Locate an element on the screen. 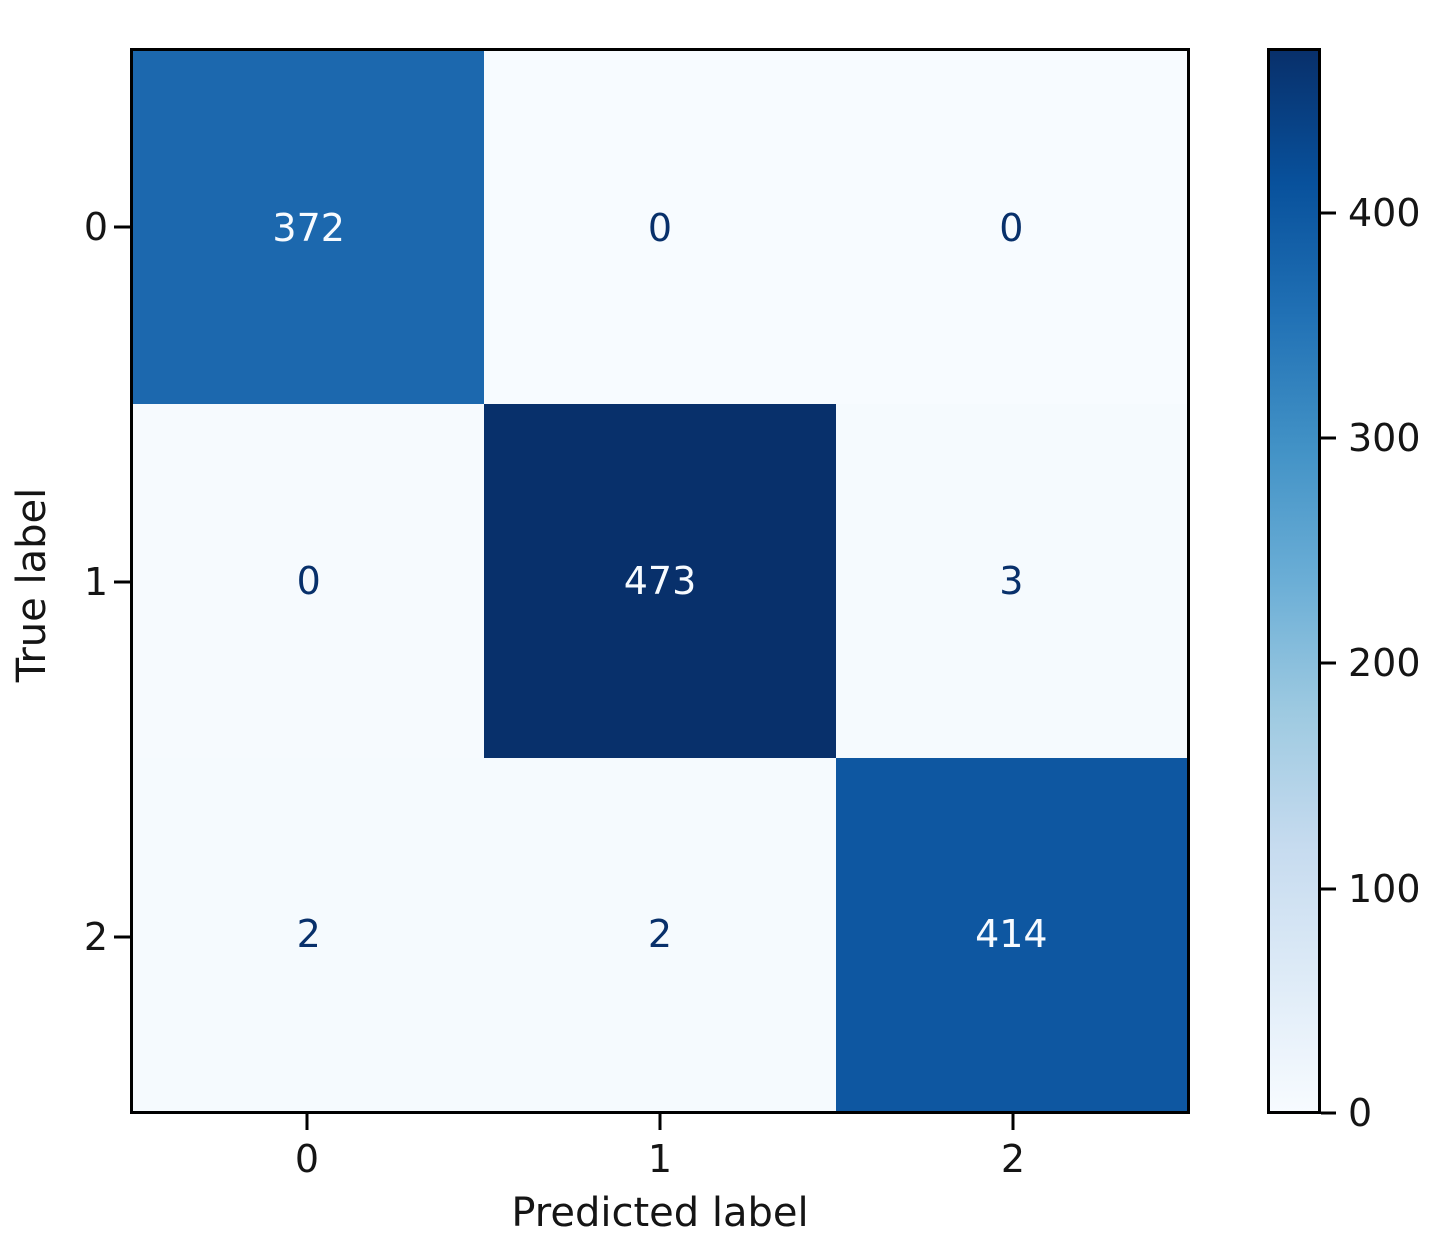 The height and width of the screenshot is (1255, 1444). matrix-cell: 372 is located at coordinates (309, 228).